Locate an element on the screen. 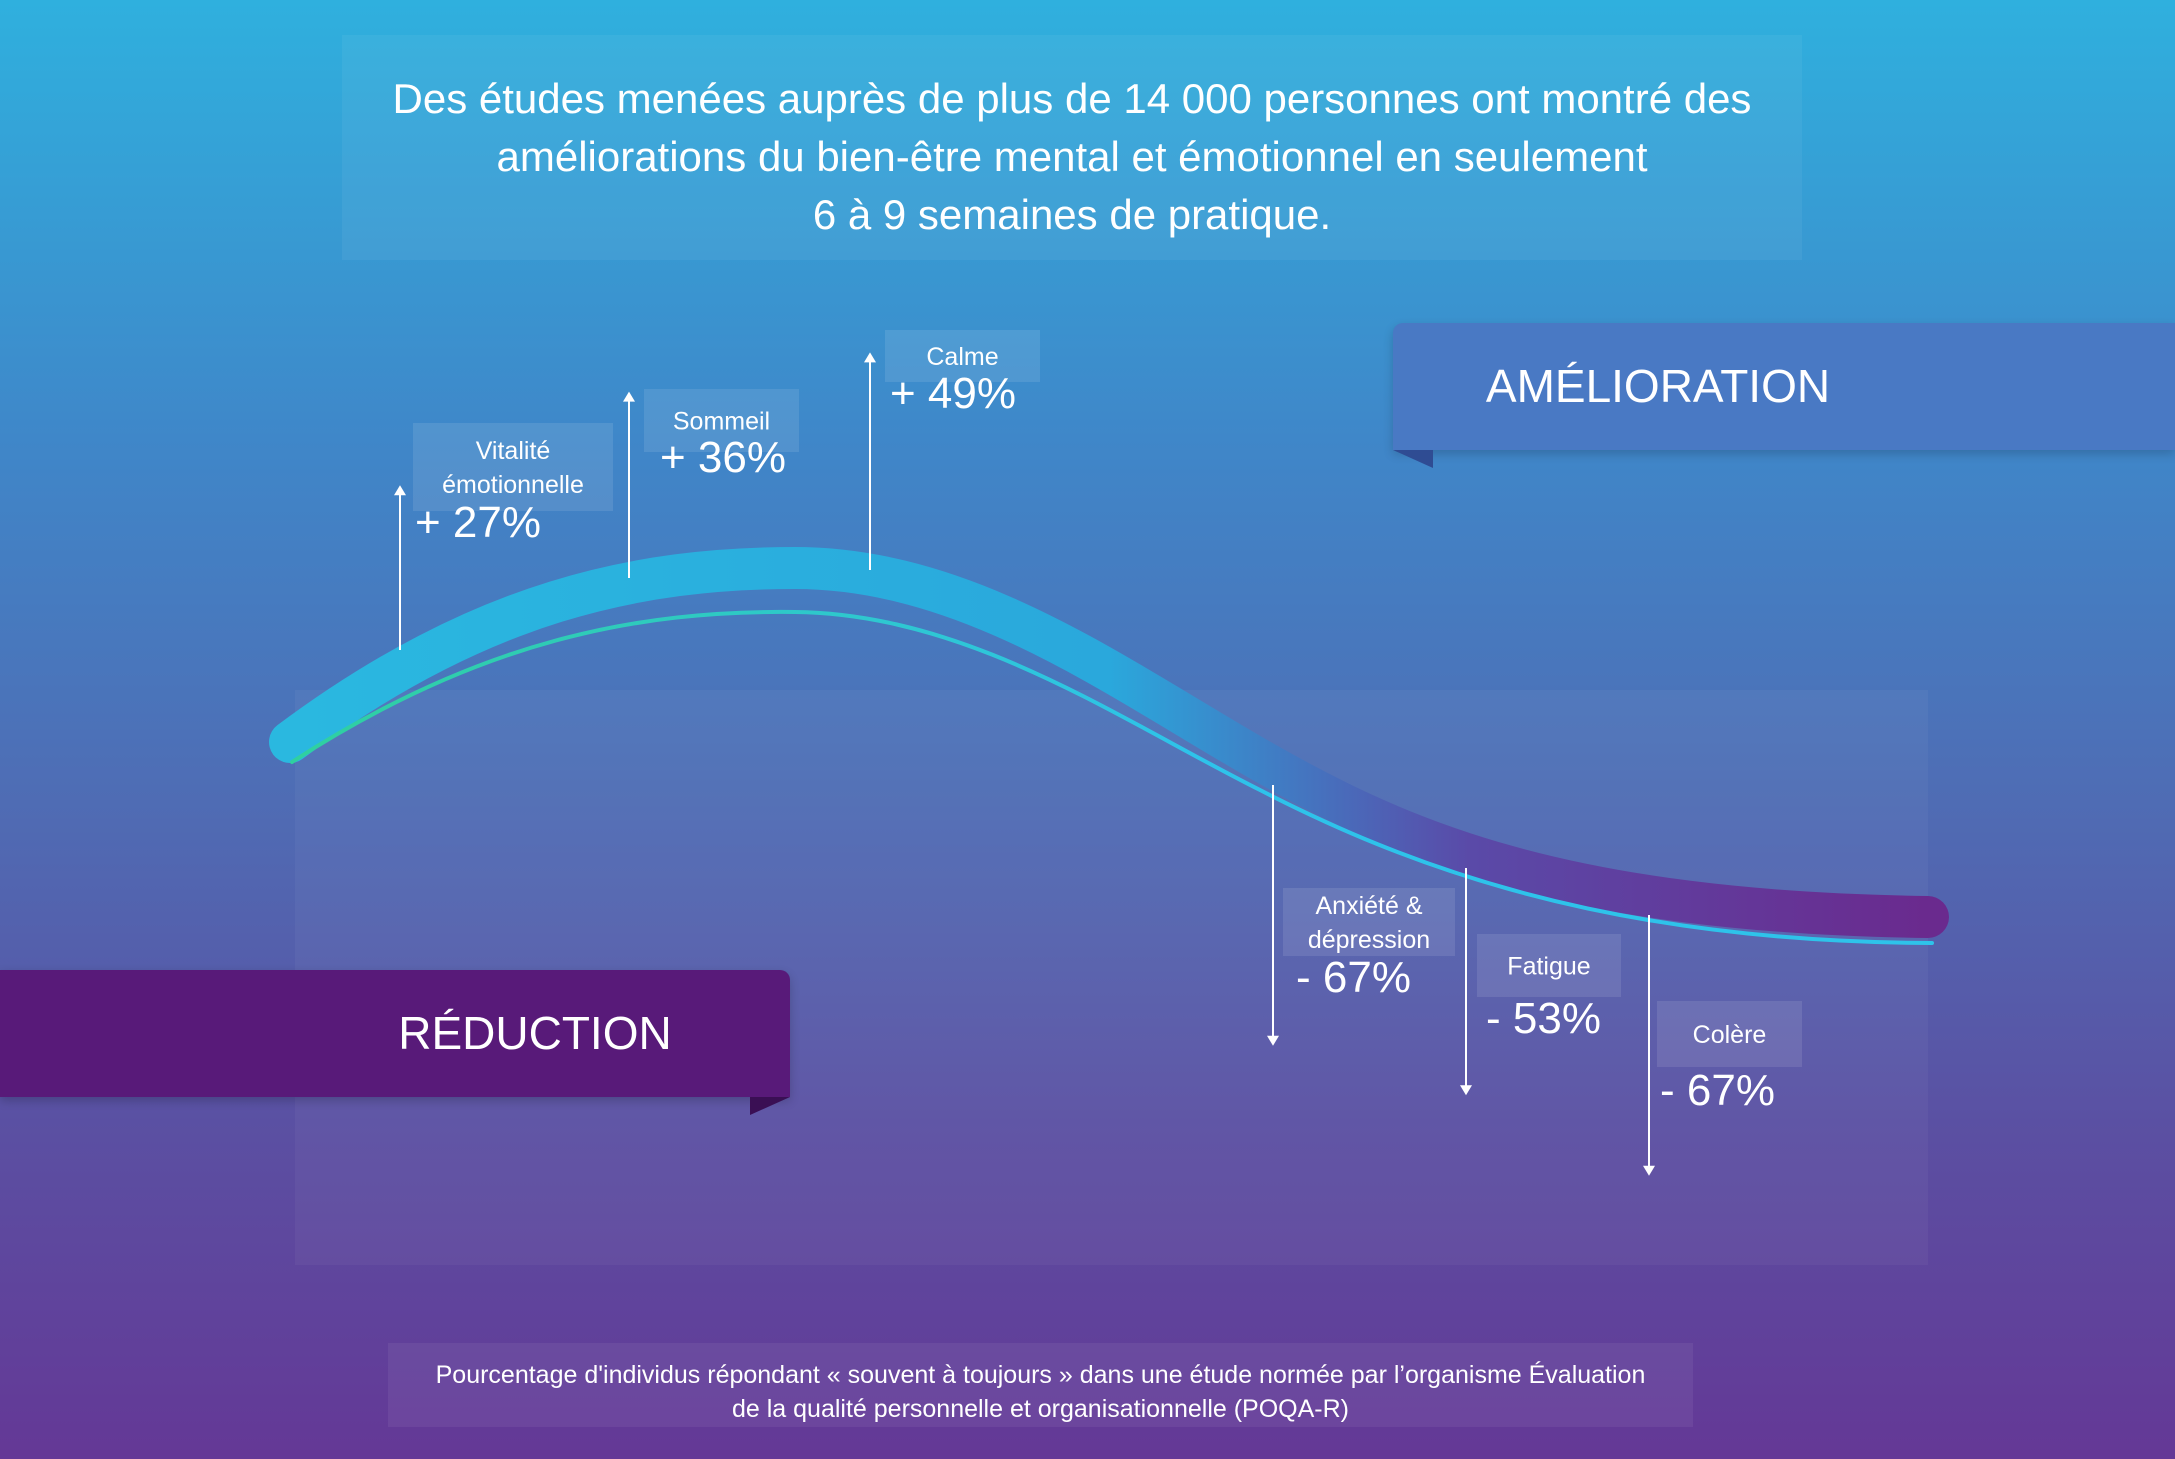 The width and height of the screenshot is (2175, 1459). headline-background is located at coordinates (1072, 147).